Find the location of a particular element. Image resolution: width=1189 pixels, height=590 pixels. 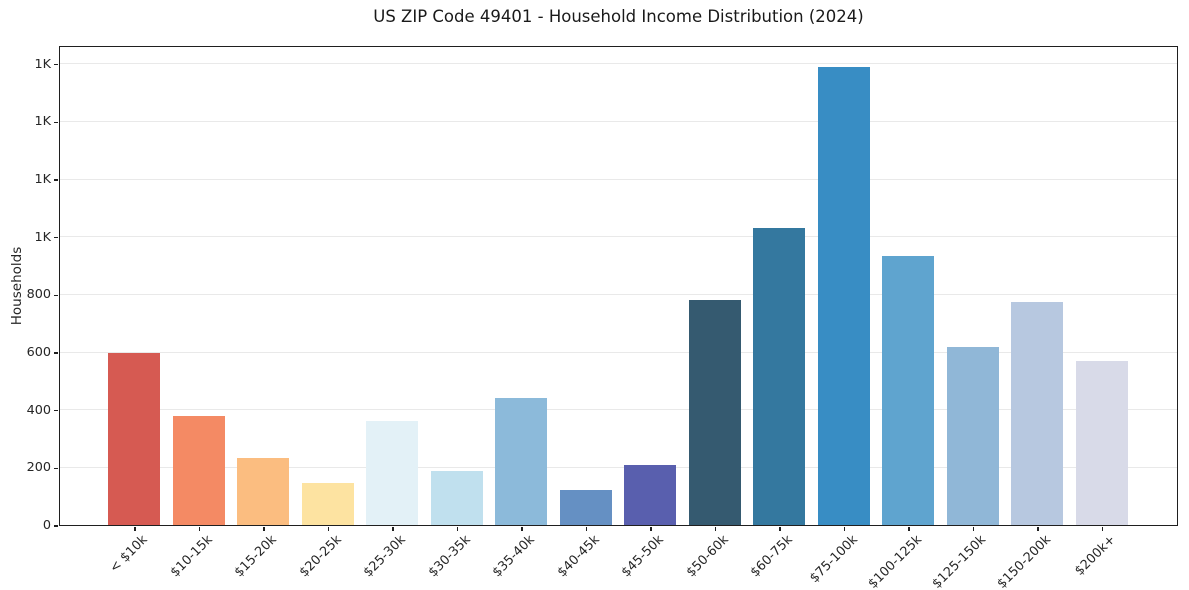

y-tick-label: 600 is located at coordinates (38, 353).